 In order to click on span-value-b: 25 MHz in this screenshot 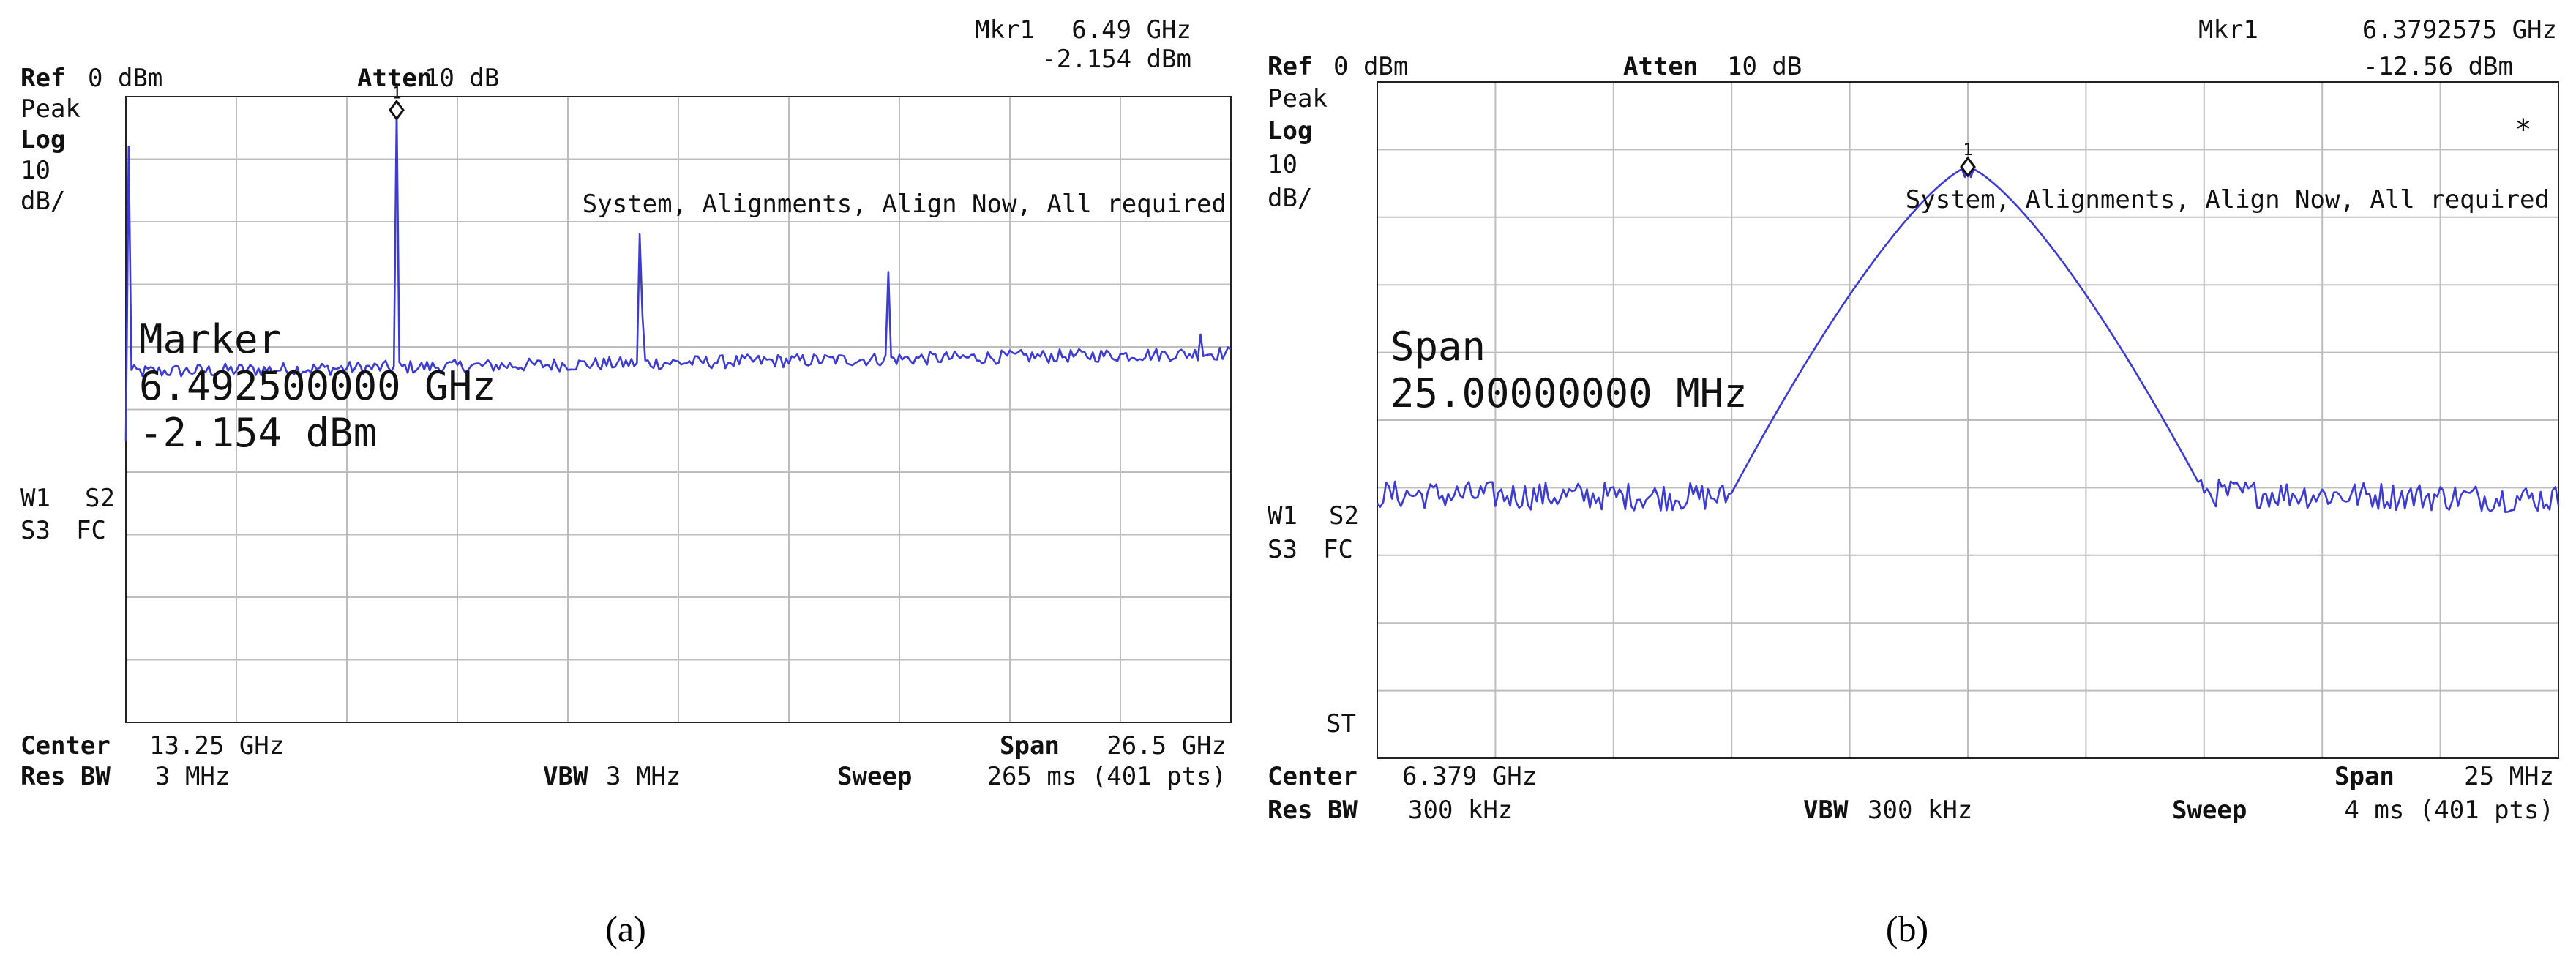, I will do `click(2509, 776)`.